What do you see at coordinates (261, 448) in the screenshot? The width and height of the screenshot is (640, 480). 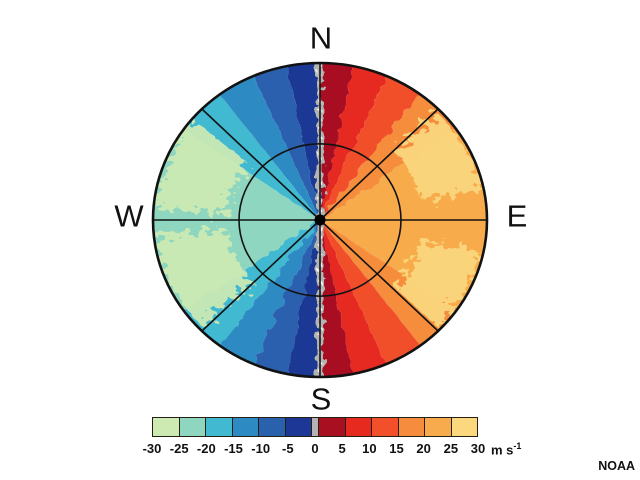 I see `colorbar-tick: -10` at bounding box center [261, 448].